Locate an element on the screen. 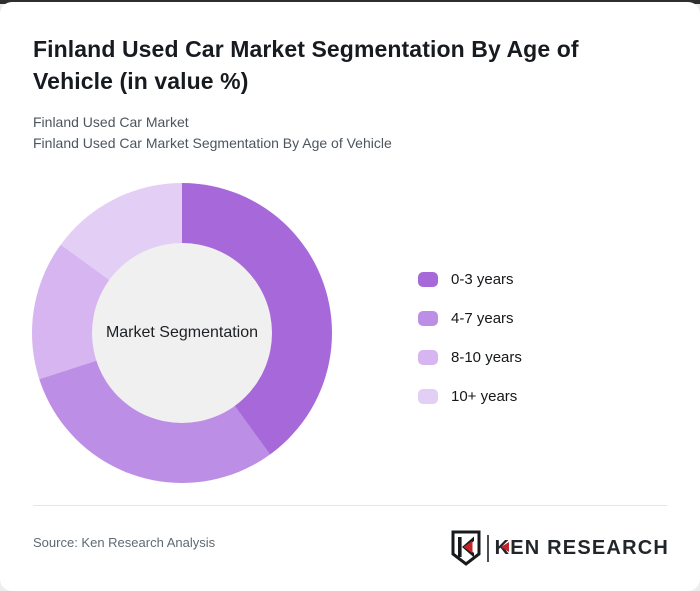 Image resolution: width=700 pixels, height=591 pixels. legend-item: 8-10 years is located at coordinates (470, 357).